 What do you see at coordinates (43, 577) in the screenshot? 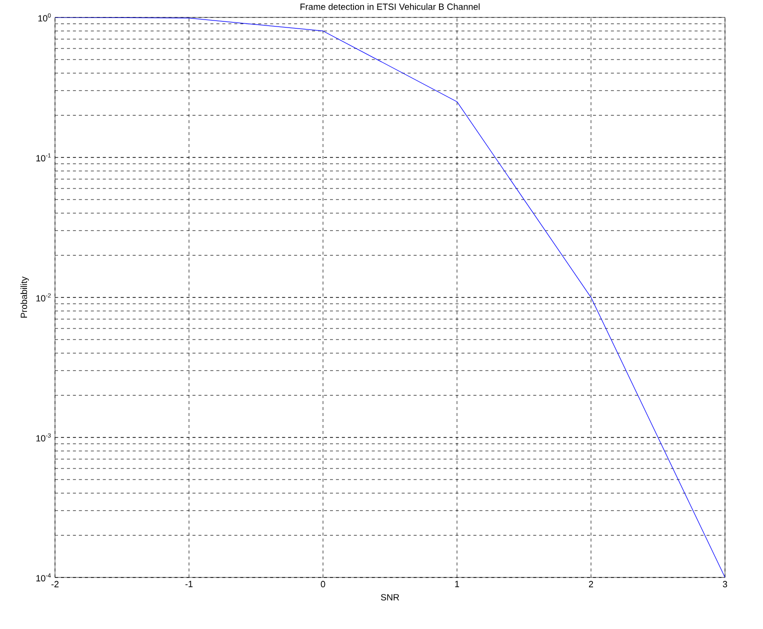
I see `y-tick-label: 10$^{-4}$` at bounding box center [43, 577].